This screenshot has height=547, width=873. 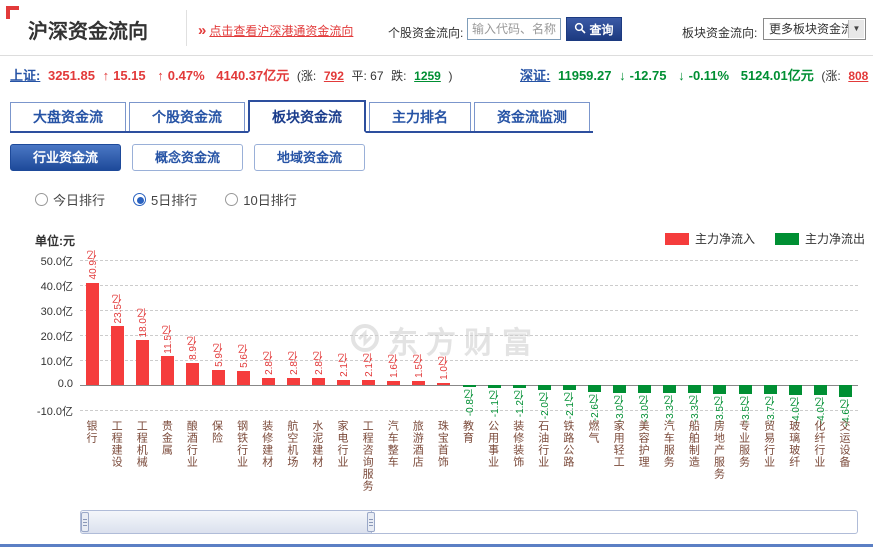 What do you see at coordinates (464, 343) in the screenshot?
I see `watermark-text: 东方财富` at bounding box center [464, 343].